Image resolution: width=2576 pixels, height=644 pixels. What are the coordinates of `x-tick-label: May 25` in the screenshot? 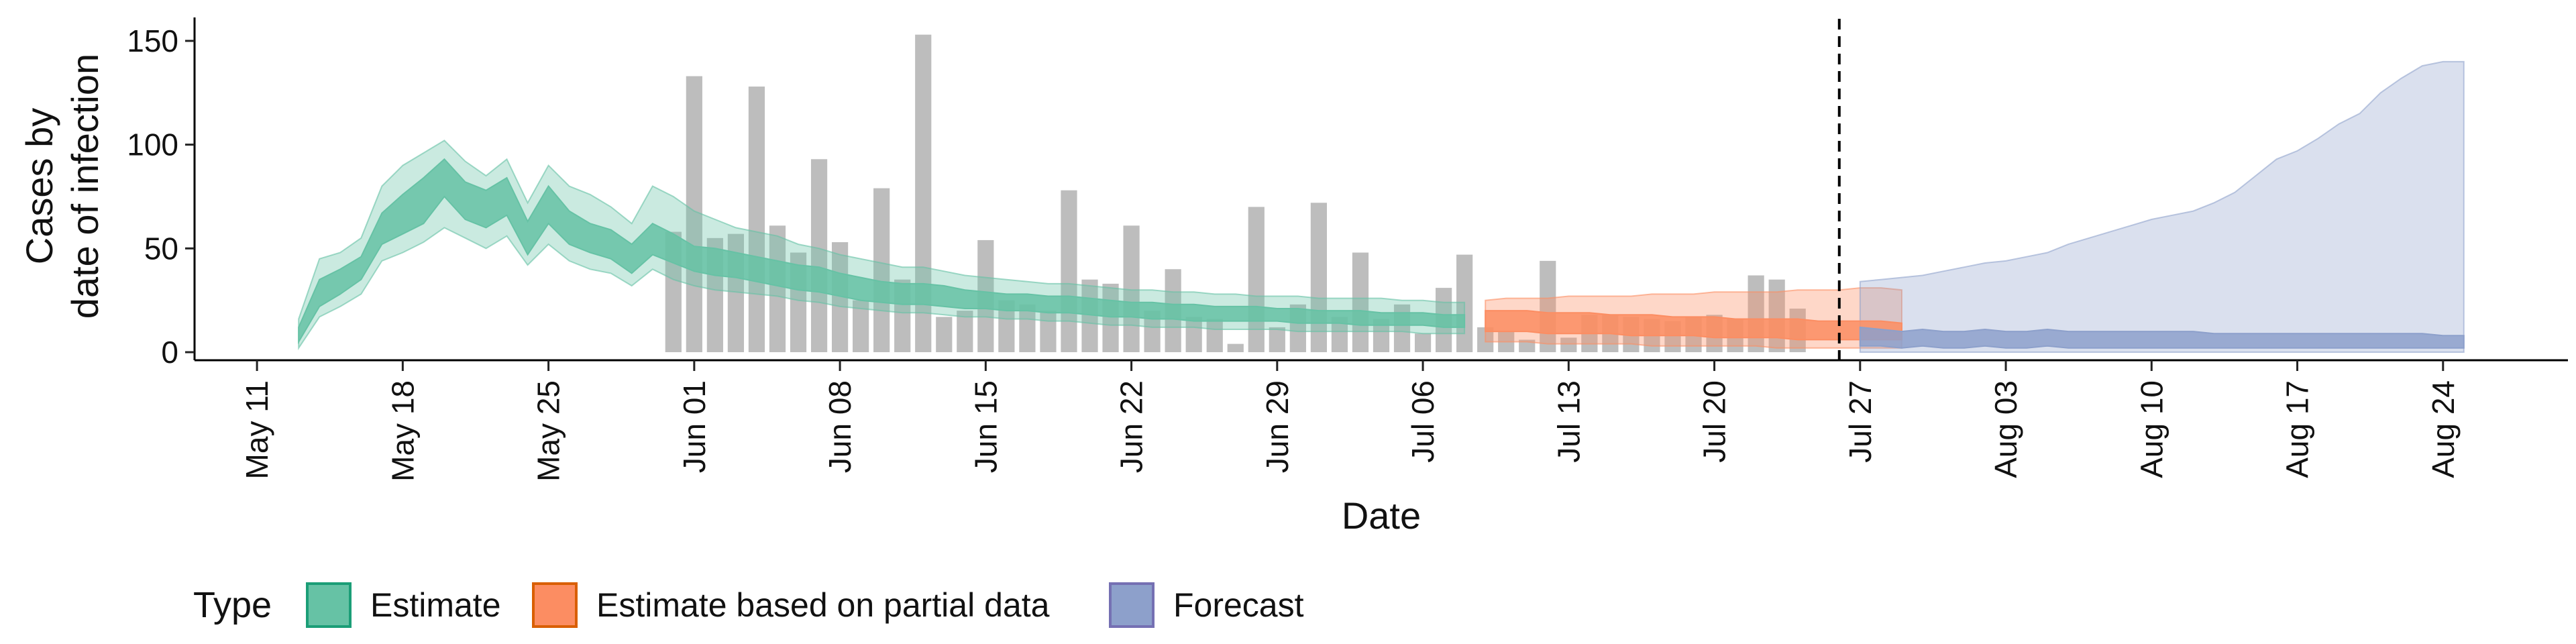 It's located at (548, 431).